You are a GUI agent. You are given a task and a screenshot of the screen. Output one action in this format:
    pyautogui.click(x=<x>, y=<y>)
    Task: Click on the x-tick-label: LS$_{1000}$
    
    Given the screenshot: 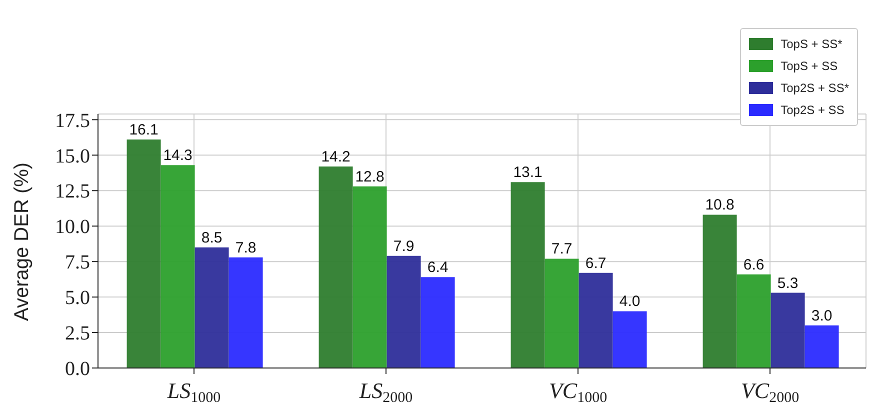 What is the action you would take?
    pyautogui.click(x=193, y=392)
    